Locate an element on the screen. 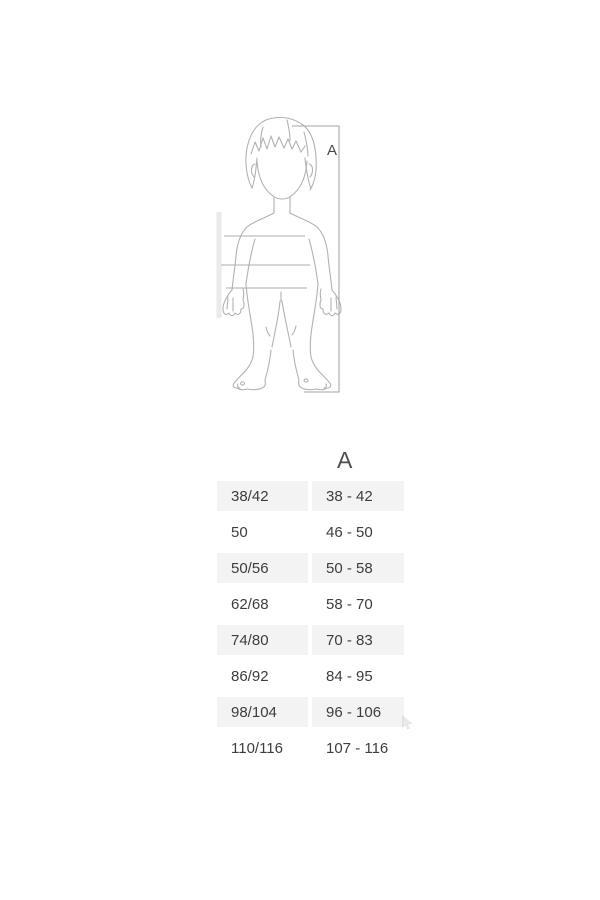 The image size is (600, 900). table-row: 62/68 58 - 70 is located at coordinates (317, 604).